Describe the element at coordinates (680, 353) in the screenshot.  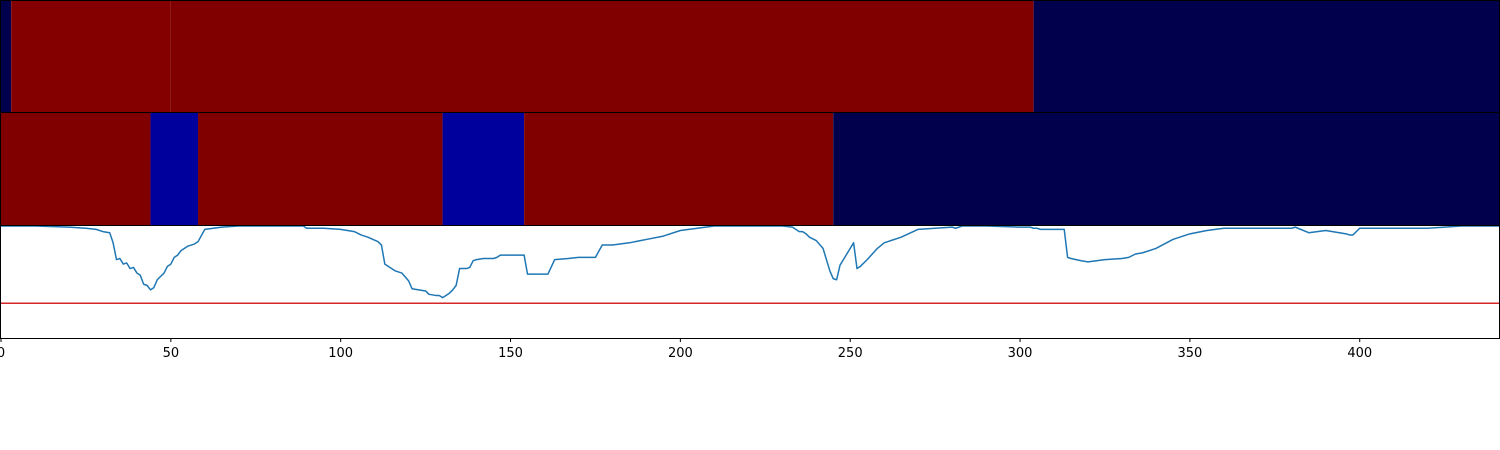
I see `x-tick-label-200: 200` at that location.